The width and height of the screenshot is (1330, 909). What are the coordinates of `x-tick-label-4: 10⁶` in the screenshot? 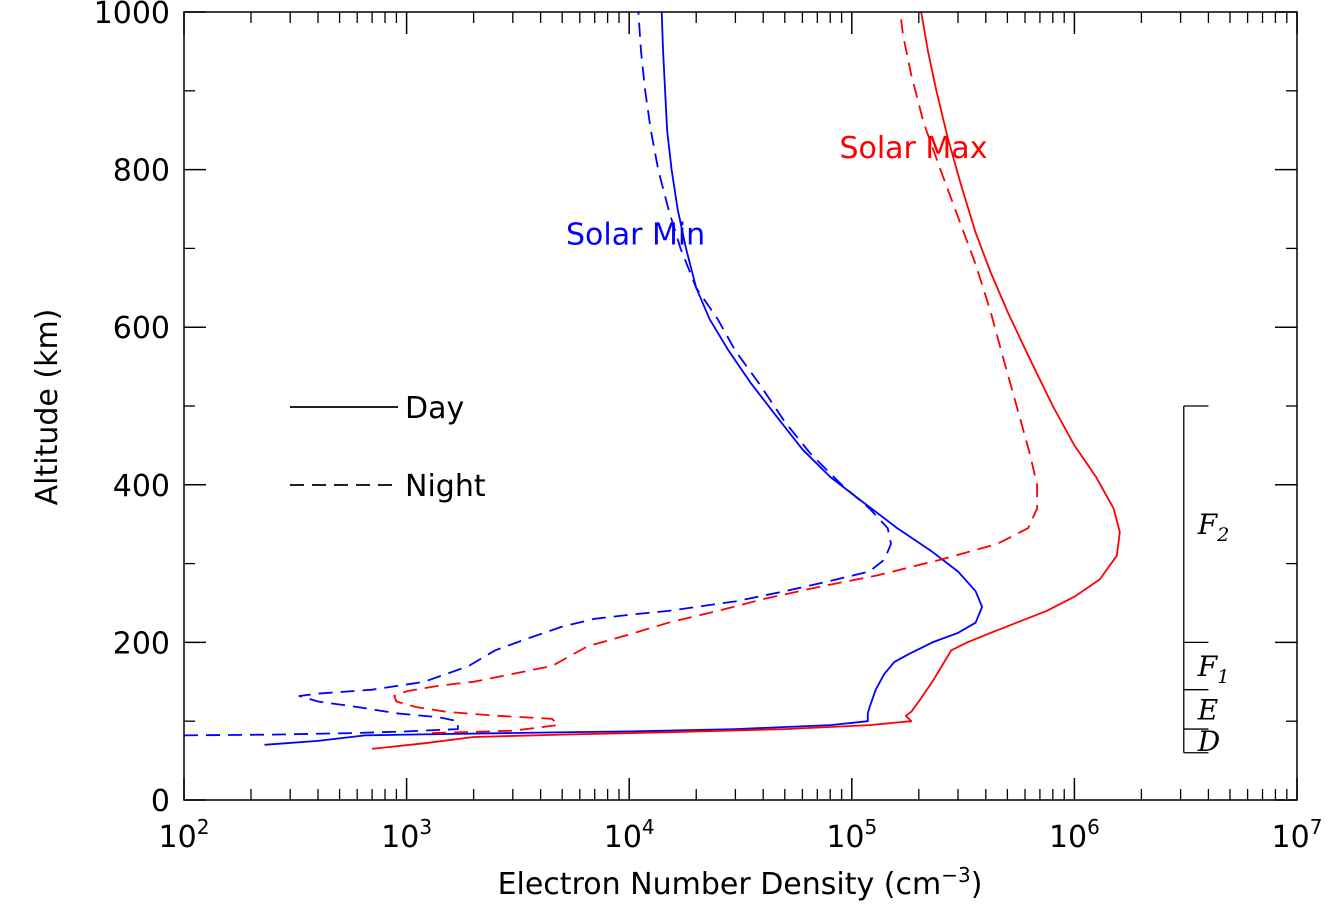 It's located at (1074, 835).